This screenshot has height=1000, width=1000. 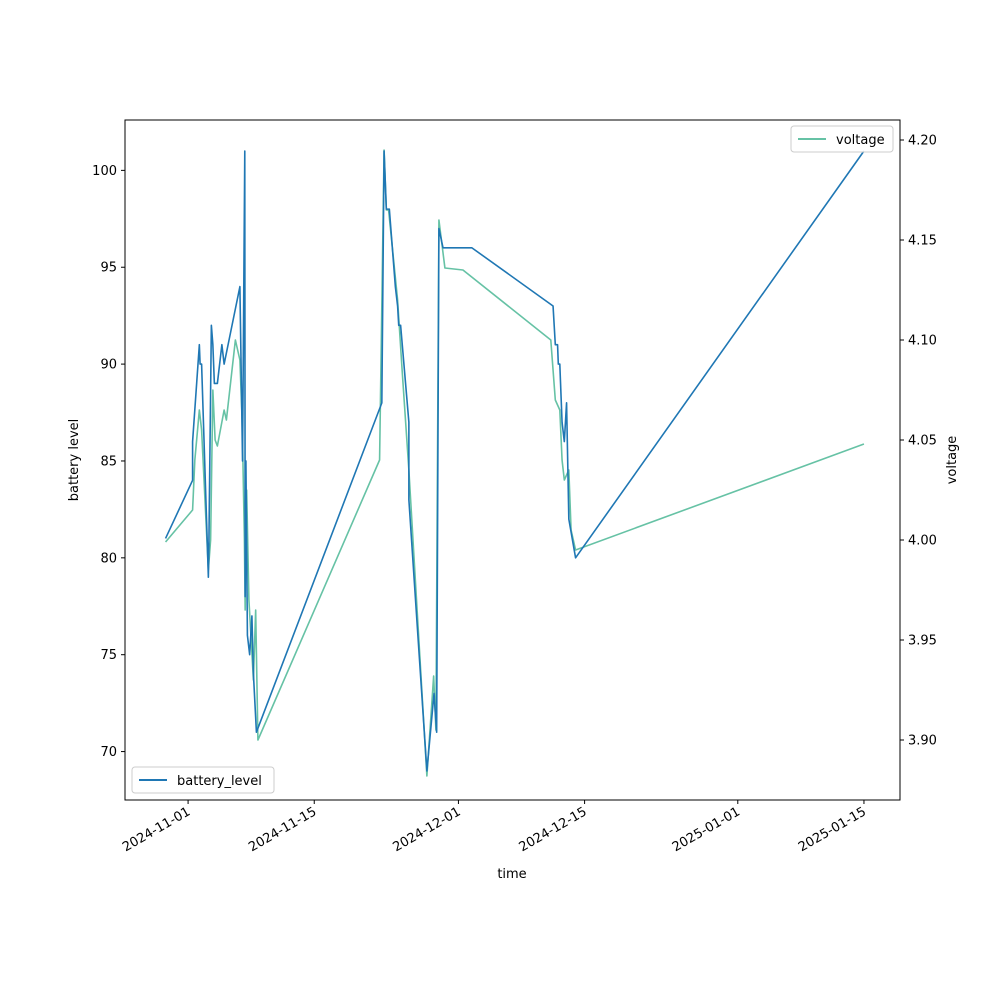 What do you see at coordinates (108, 752) in the screenshot?
I see `y-tick-label: 70` at bounding box center [108, 752].